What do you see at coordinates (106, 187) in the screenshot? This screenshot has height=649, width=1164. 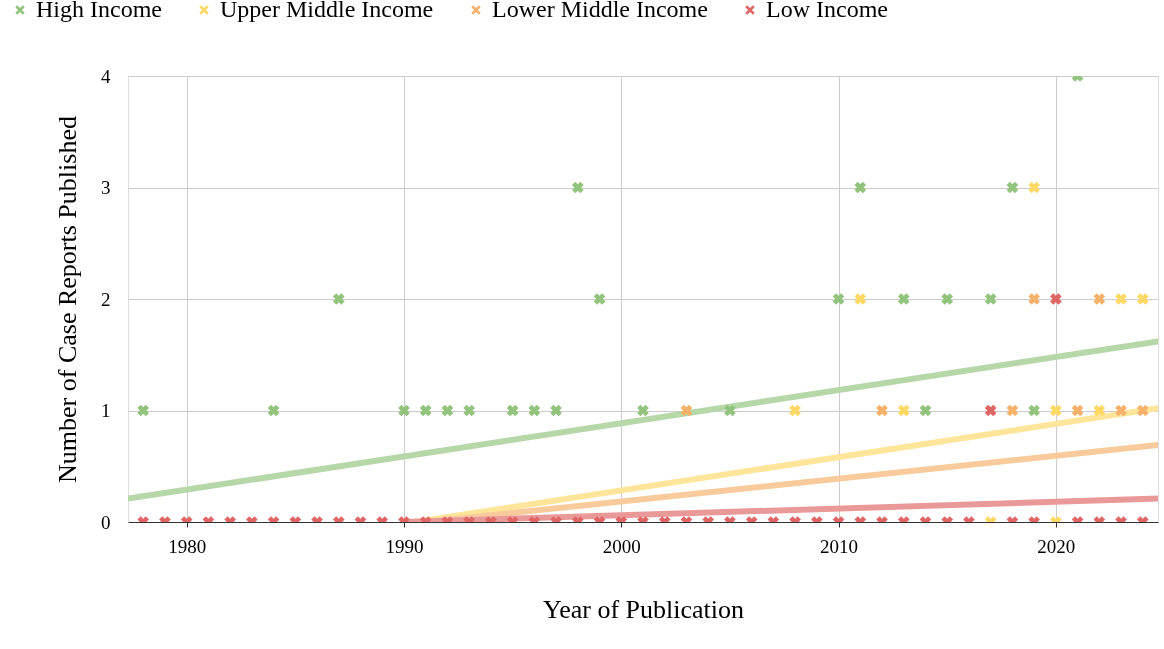 I see `y-tick-label: 3` at bounding box center [106, 187].